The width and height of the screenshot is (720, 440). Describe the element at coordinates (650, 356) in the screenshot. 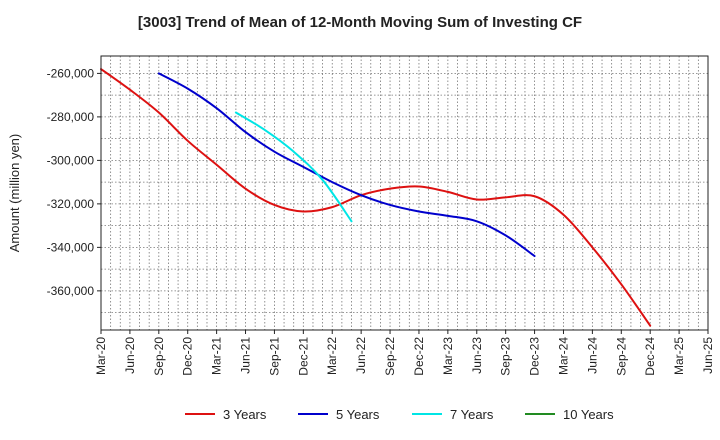

I see `x-tick-label: Dec-24` at that location.